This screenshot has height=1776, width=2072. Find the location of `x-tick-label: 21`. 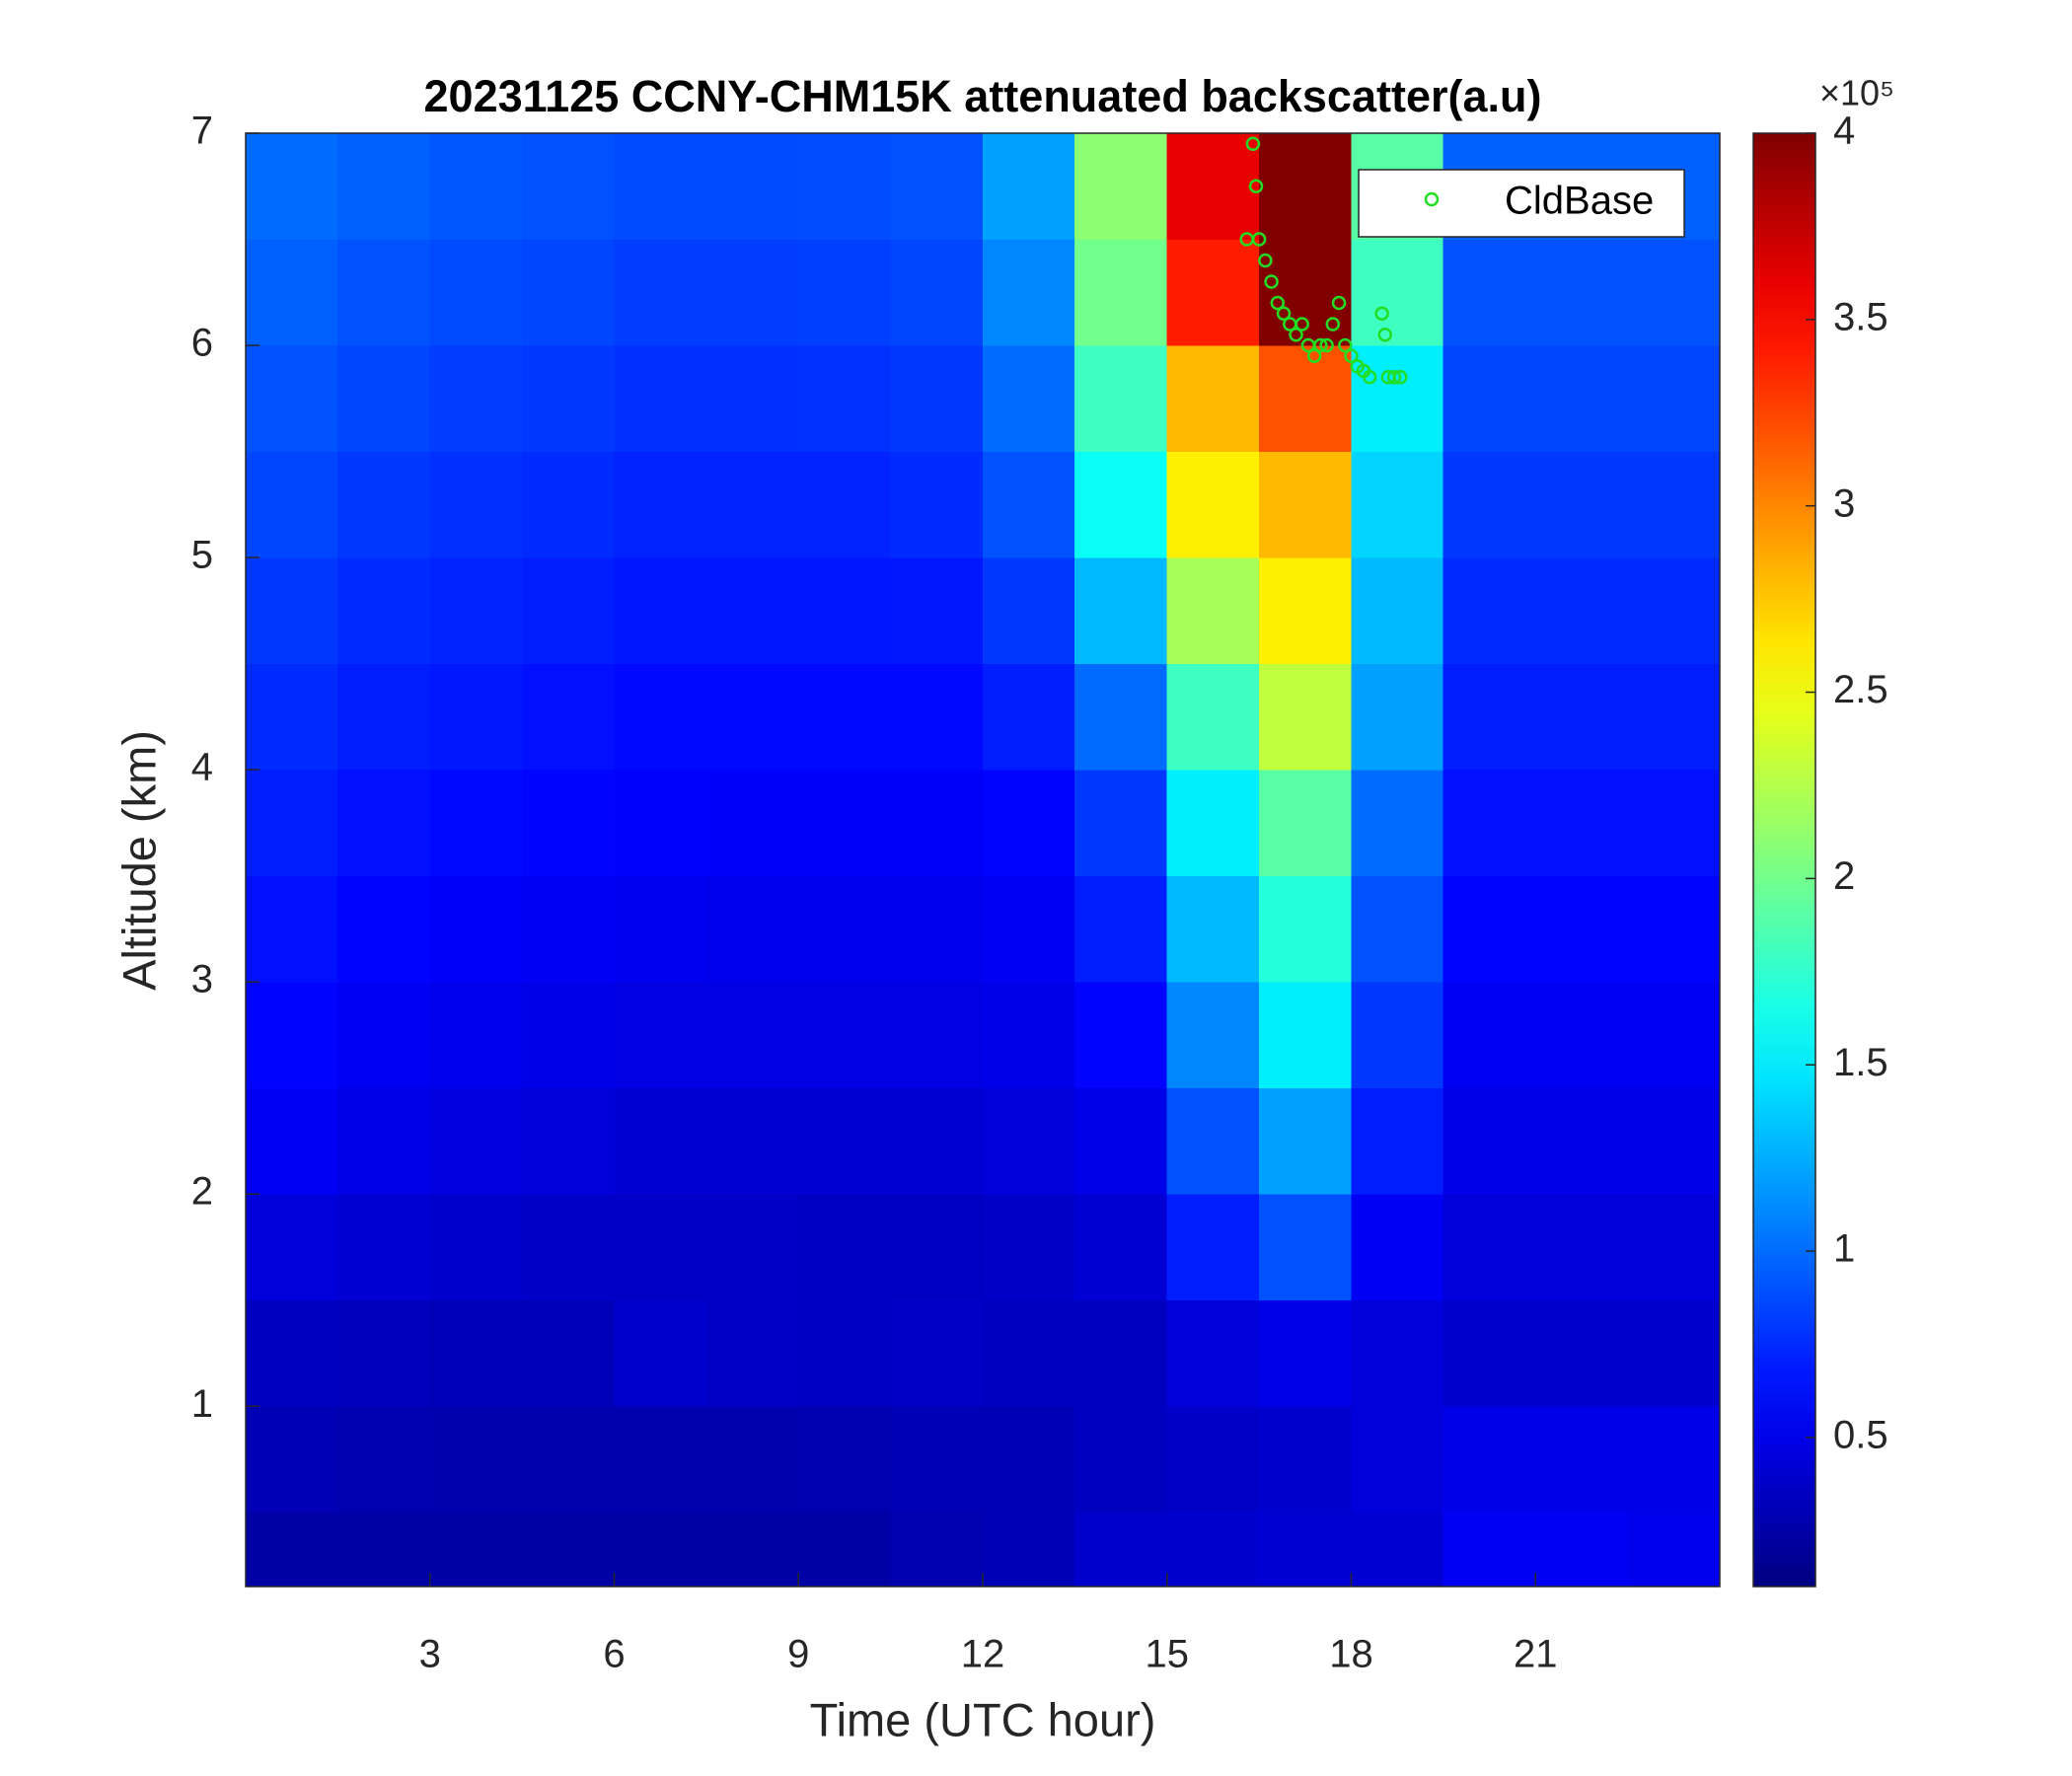

x-tick-label: 21 is located at coordinates (1536, 1655).